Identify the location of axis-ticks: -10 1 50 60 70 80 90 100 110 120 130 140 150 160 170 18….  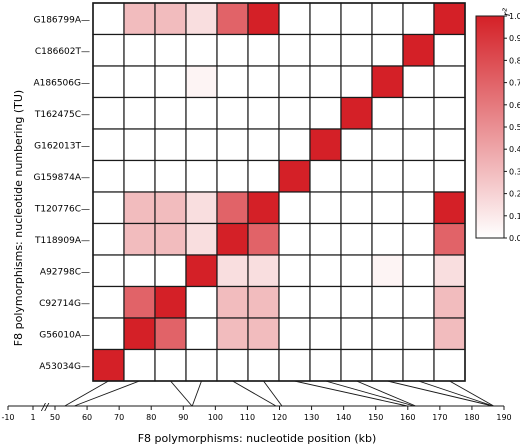
(256, 414).